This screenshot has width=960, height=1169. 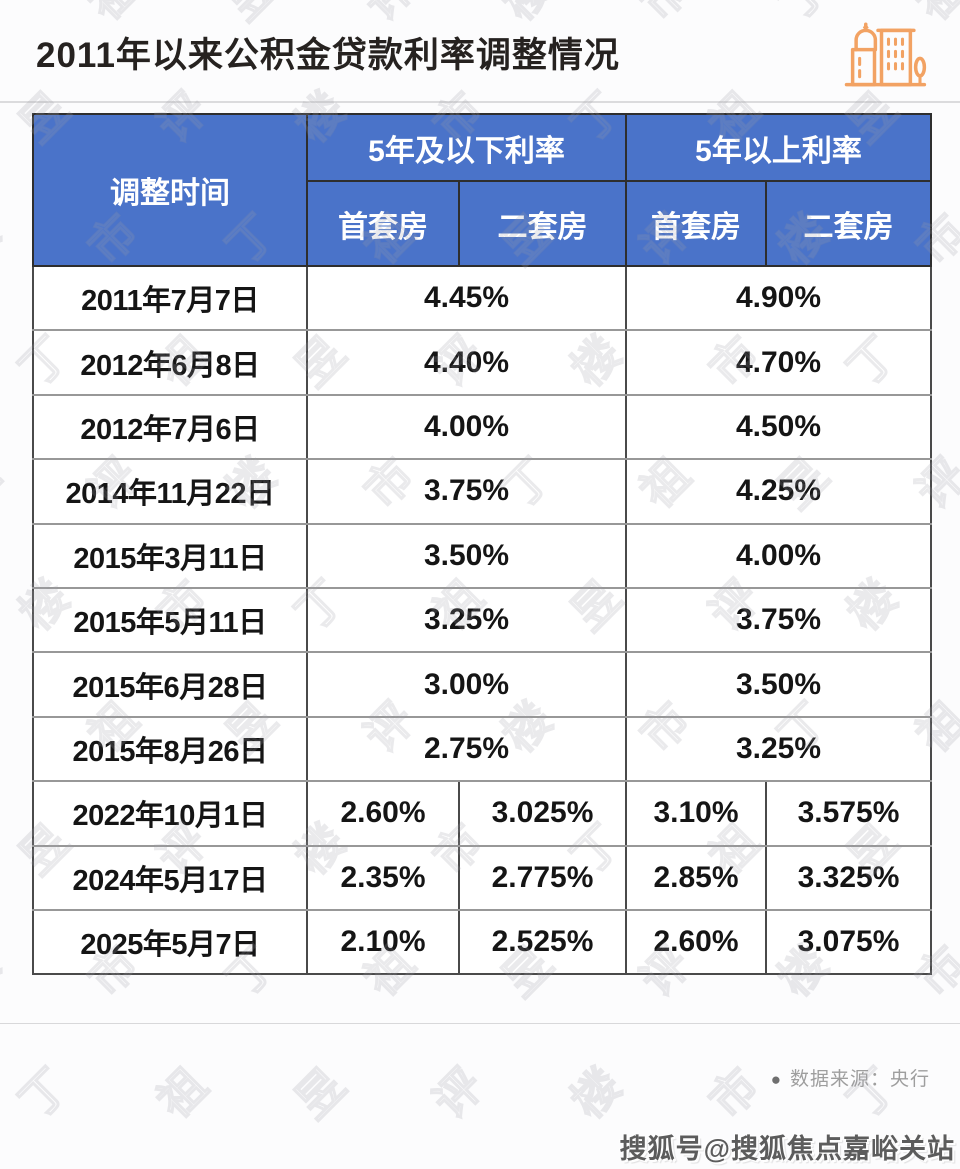 What do you see at coordinates (170, 190) in the screenshot?
I see `col-header-adjust-time: 调整时间` at bounding box center [170, 190].